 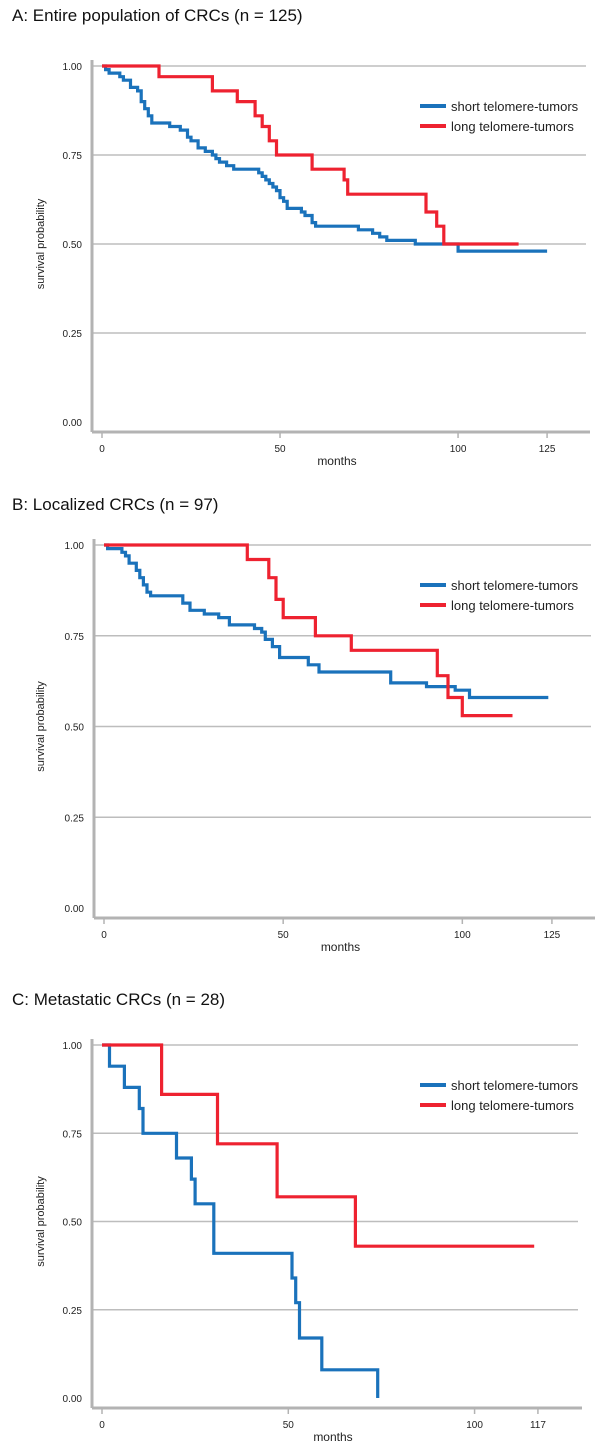 I want to click on chart-title: A: Entire population of CRCs (n = 125), so click(x=157, y=15).